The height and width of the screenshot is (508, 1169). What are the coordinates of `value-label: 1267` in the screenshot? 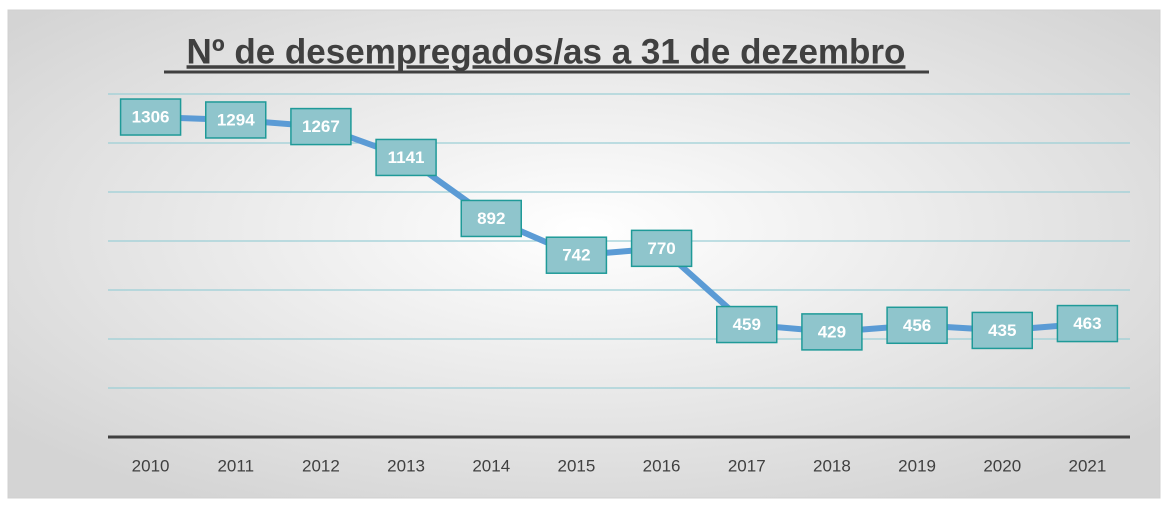 It's located at (321, 126).